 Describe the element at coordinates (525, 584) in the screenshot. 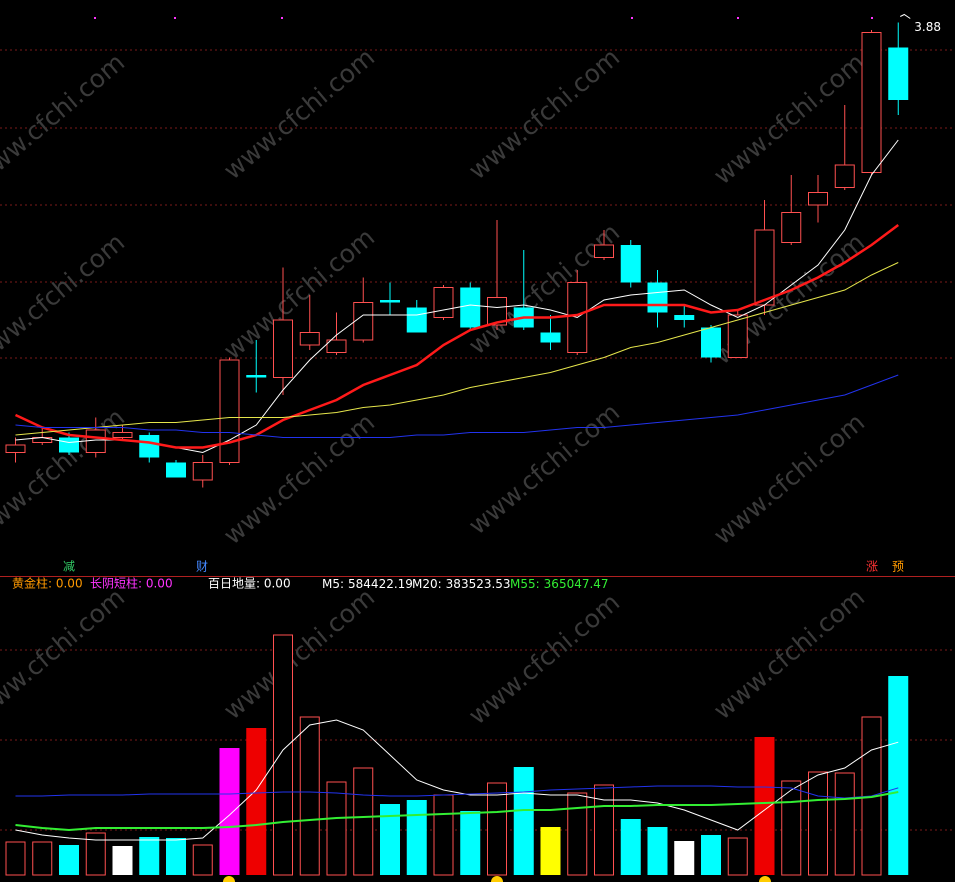

I see `legend-name: M55:` at that location.